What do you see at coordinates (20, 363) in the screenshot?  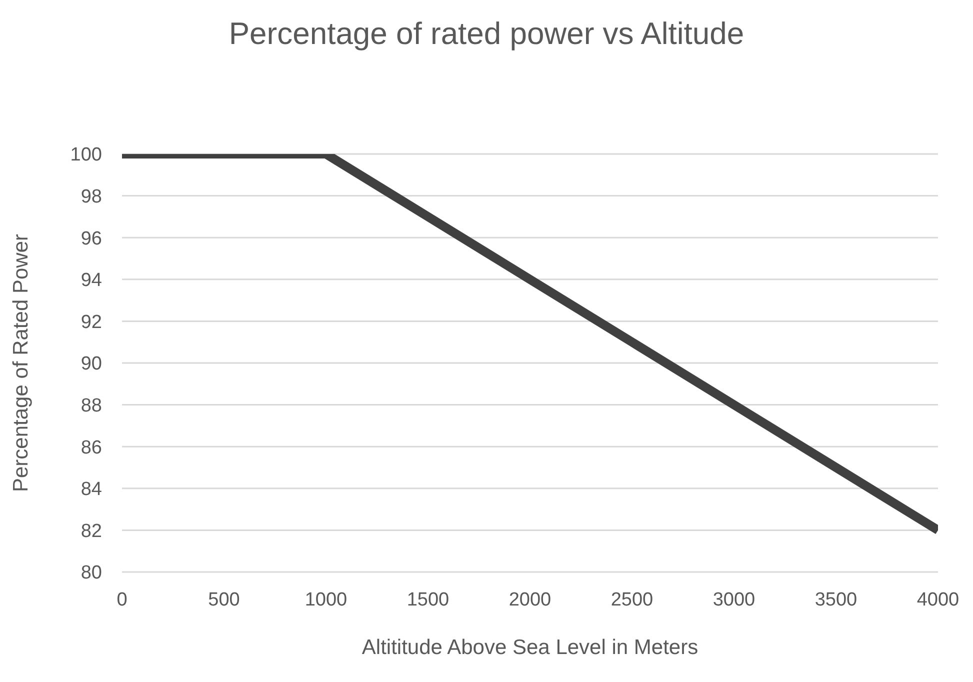 I see `y-axis-title: Percentage of Rated Power` at bounding box center [20, 363].